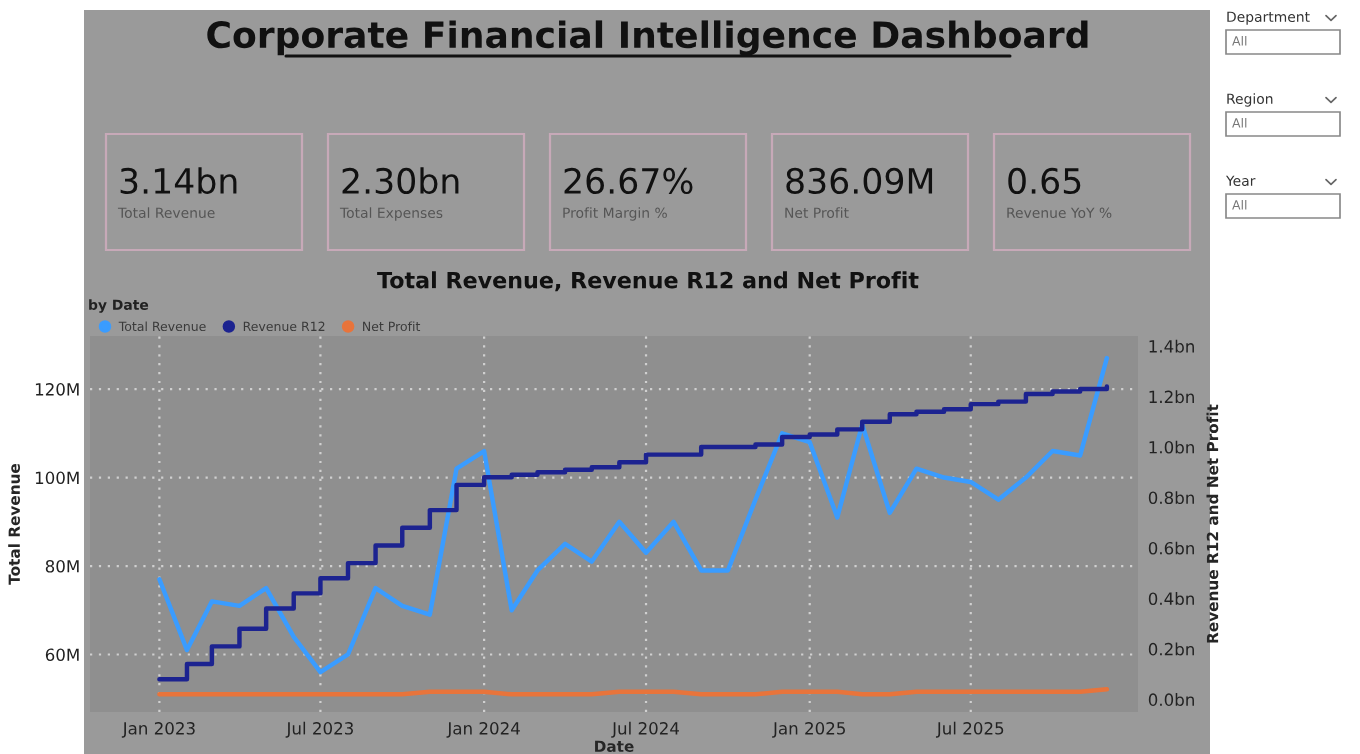 The height and width of the screenshot is (754, 1360). What do you see at coordinates (62, 566) in the screenshot?
I see `y-tick-label: 80M` at bounding box center [62, 566].